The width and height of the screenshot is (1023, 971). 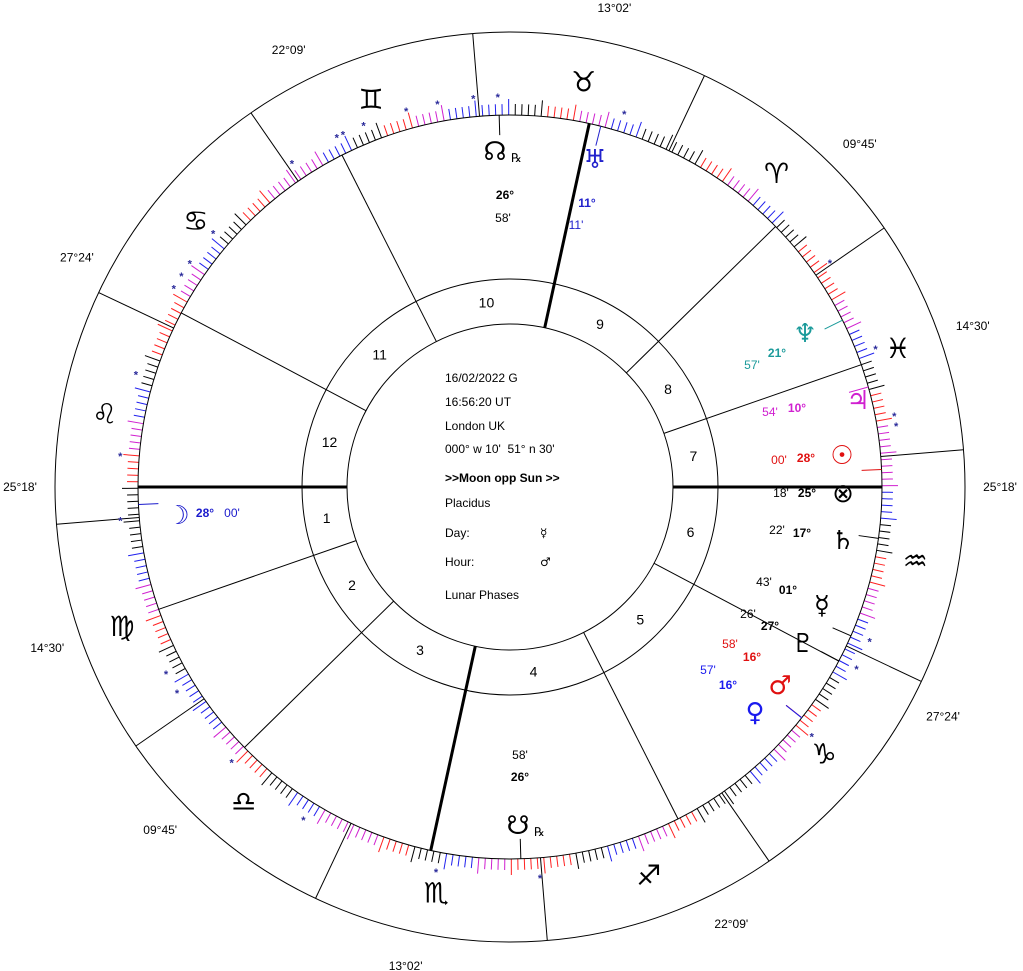 I want to click on moon-minutes: 00', so click(x=232, y=513).